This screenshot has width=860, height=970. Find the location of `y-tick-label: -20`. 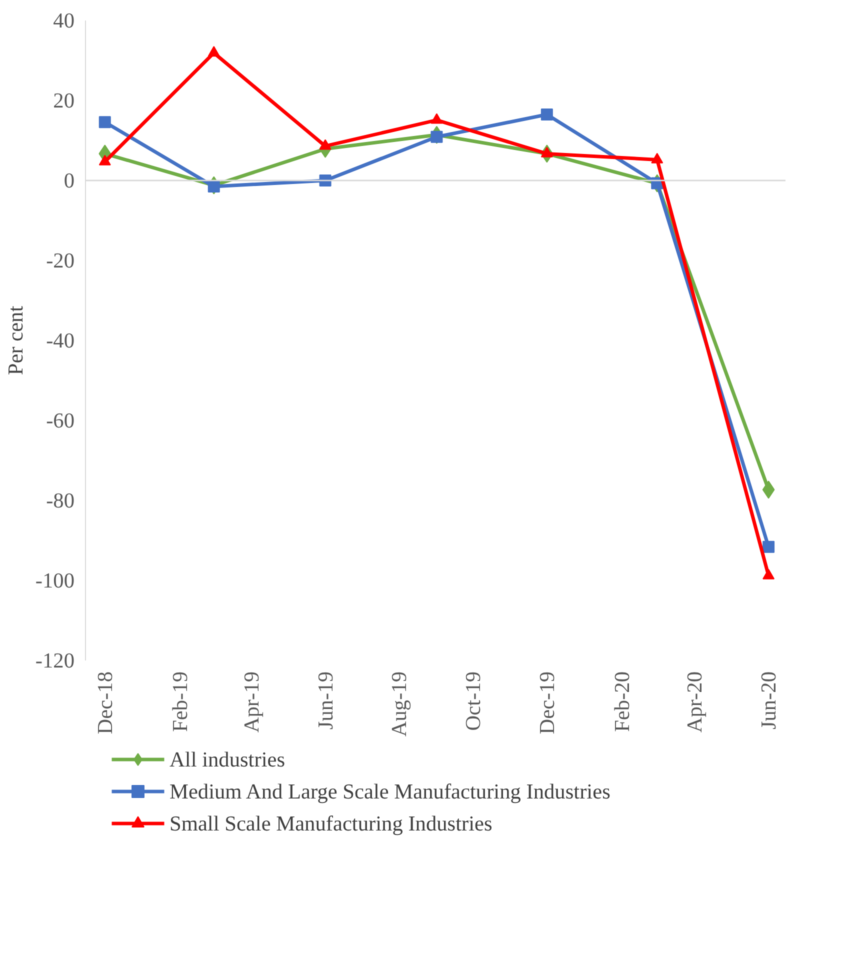

y-tick-label: -20 is located at coordinates (60, 260).